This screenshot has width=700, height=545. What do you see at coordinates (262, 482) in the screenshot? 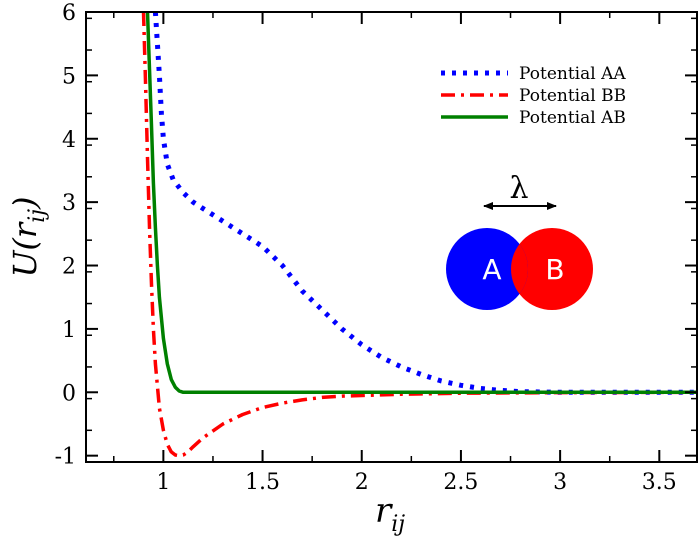
I see `x-tick-label: 1.5` at bounding box center [262, 482].